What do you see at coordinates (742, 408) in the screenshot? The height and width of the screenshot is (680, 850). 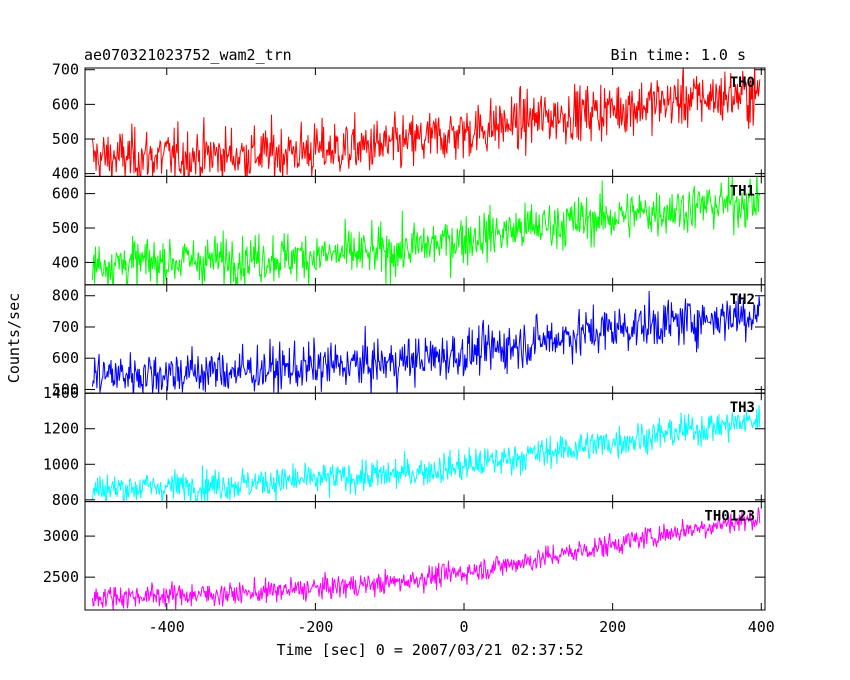 I see `panel-name-label: TH3` at bounding box center [742, 408].